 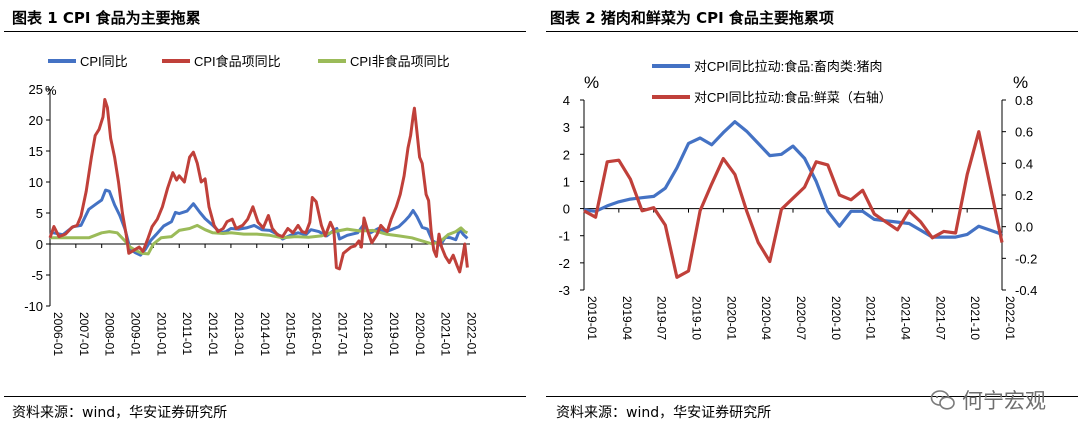 I want to click on x-tick-label: 2019-07, so click(x=662, y=318).